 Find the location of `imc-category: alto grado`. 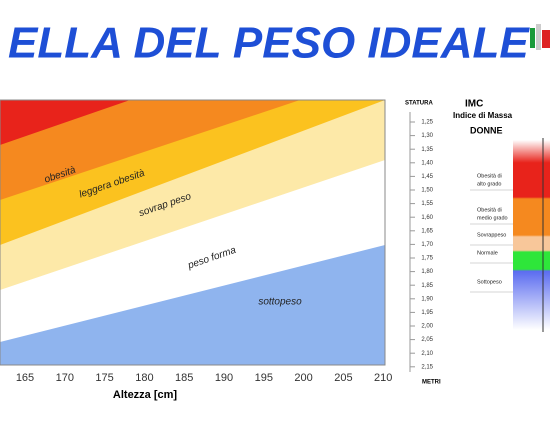

imc-category: alto grado is located at coordinates (489, 184).